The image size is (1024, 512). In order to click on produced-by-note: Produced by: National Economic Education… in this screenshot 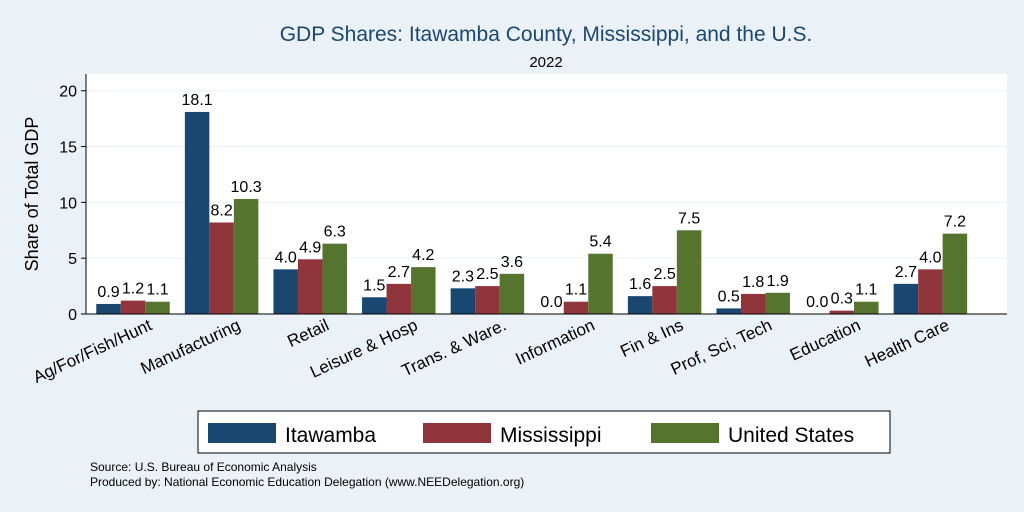, I will do `click(307, 482)`.